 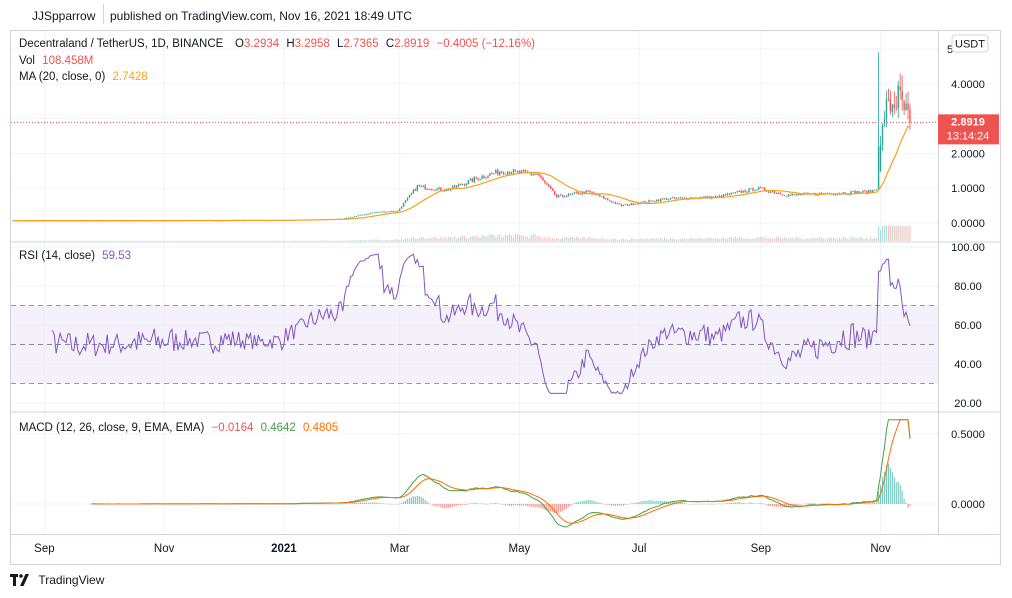 I want to click on rsi-readout: RSI (14, close) 59.53, so click(x=75, y=256).